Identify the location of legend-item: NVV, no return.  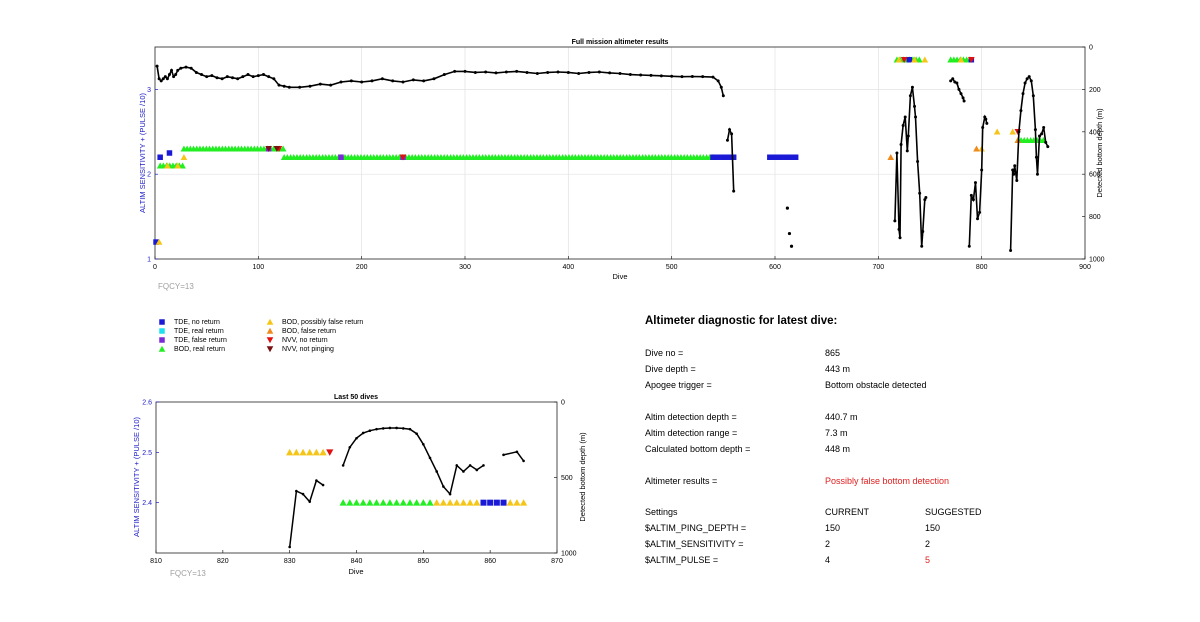
(297, 340).